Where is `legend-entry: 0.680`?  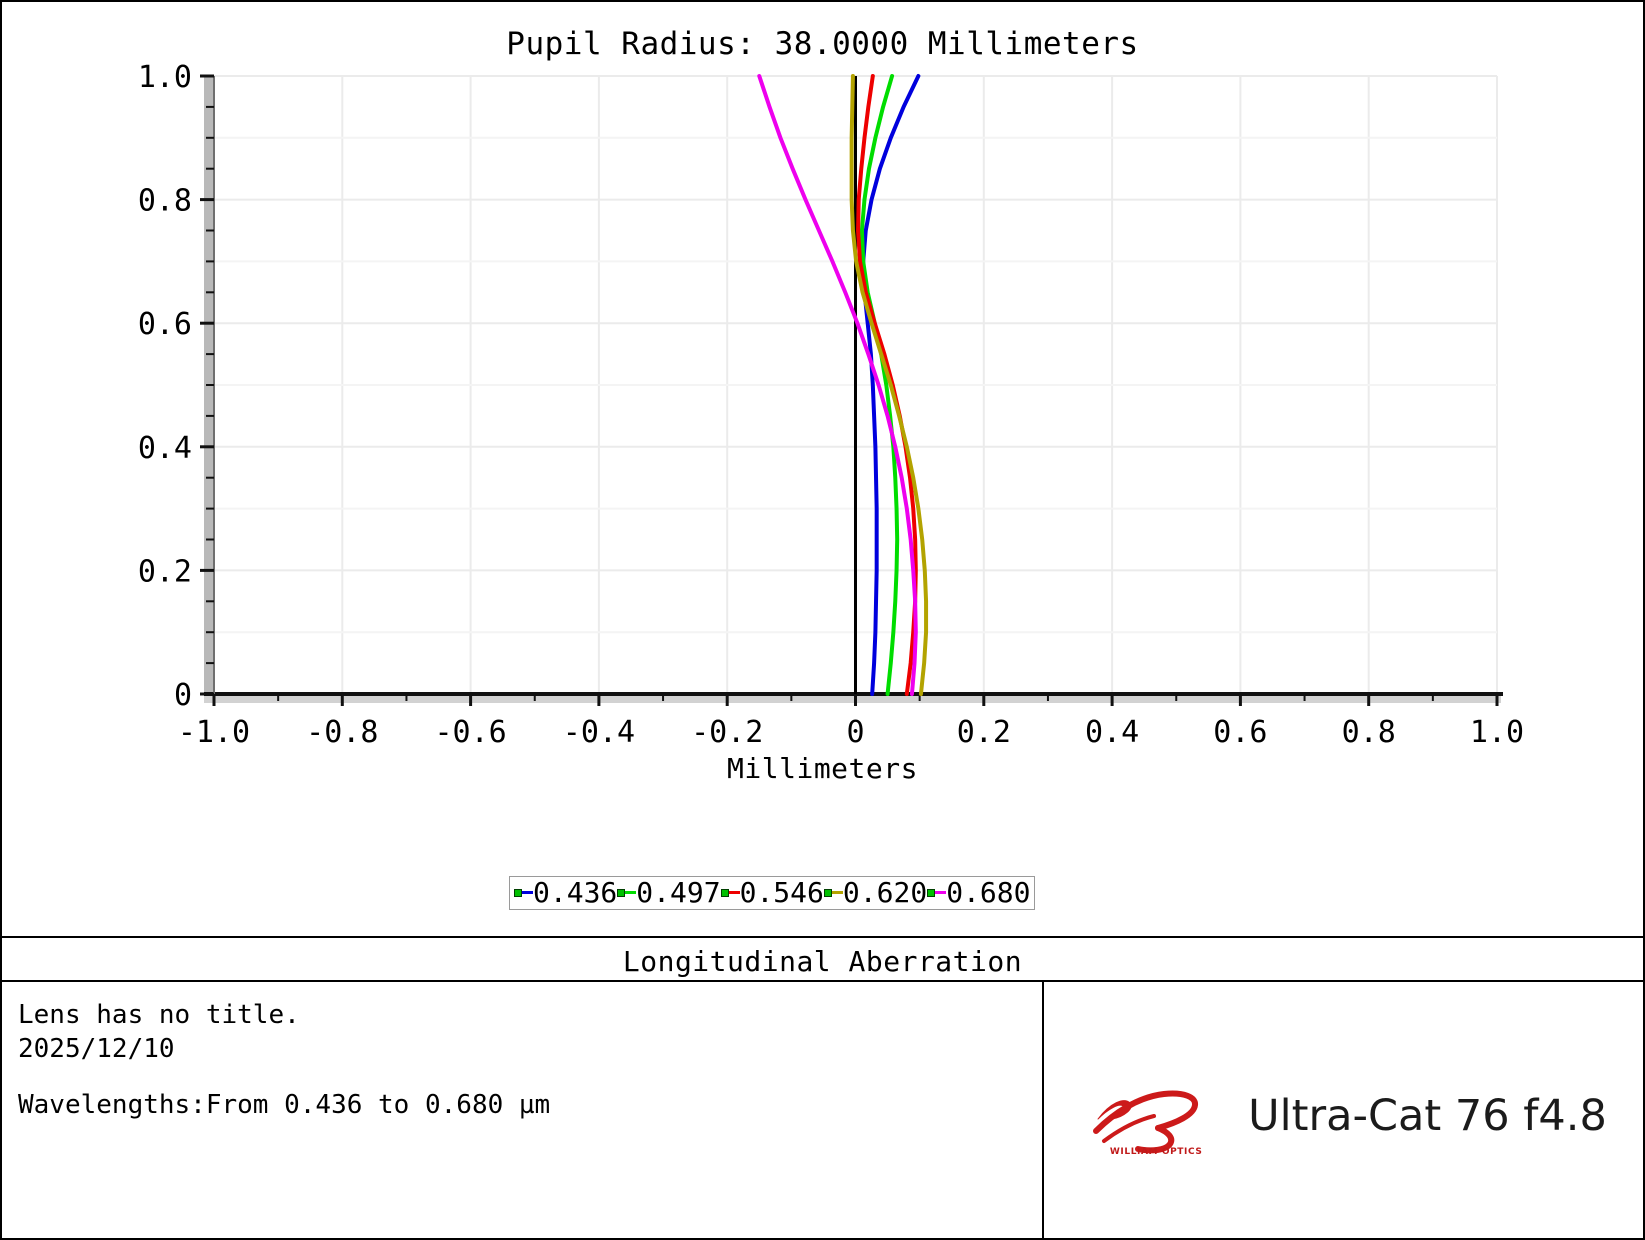 legend-entry: 0.680 is located at coordinates (979, 892).